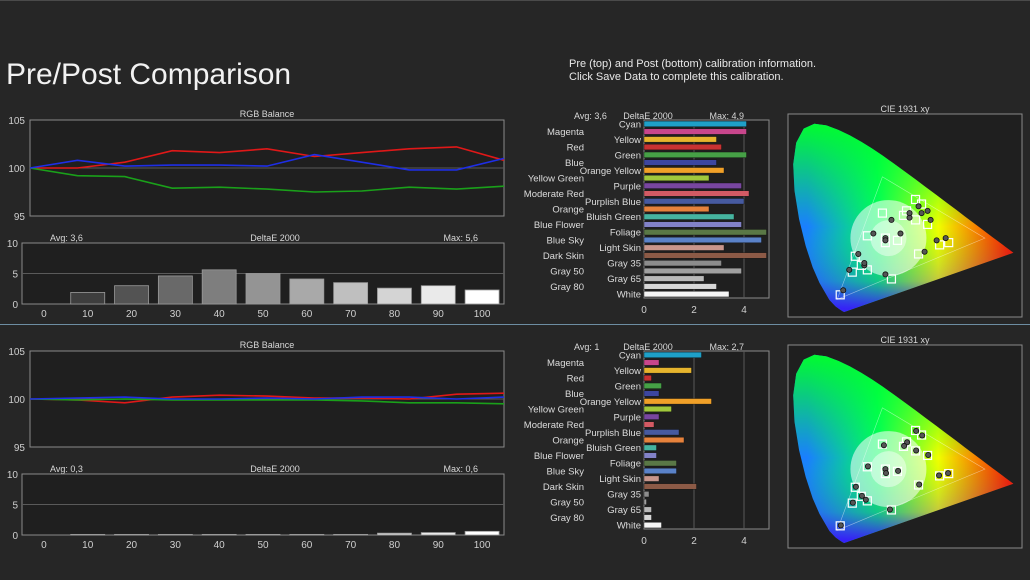  Describe the element at coordinates (132, 544) in the screenshot. I see `x-tick-label: 20` at that location.